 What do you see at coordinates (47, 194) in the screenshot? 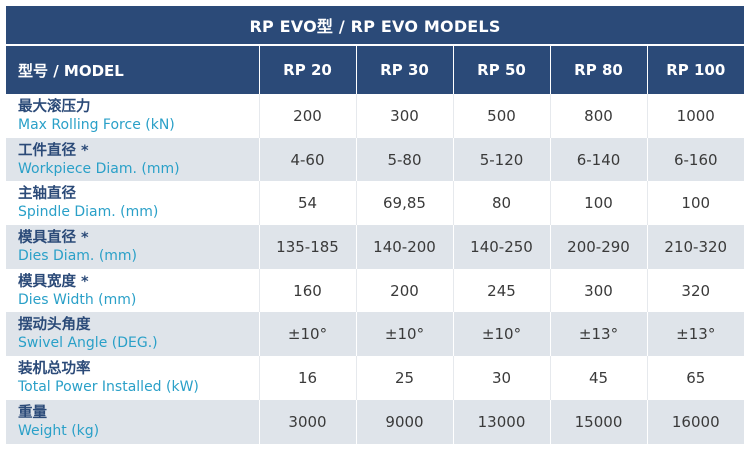
I see `row-label-cn: 主轴直径` at bounding box center [47, 194].